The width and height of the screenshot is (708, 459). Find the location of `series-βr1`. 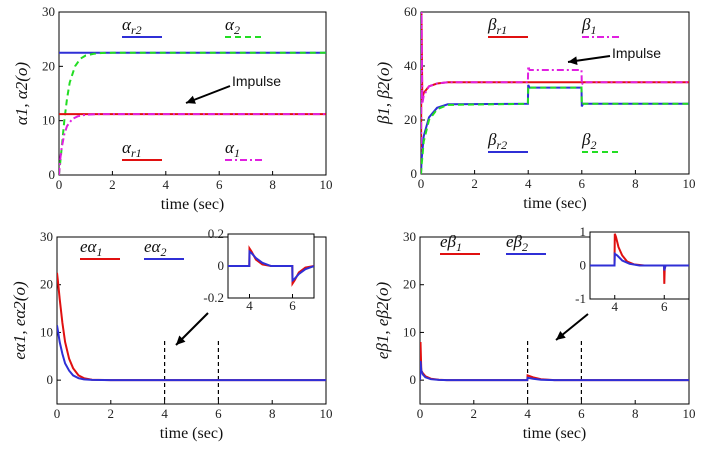

series-βr1 is located at coordinates (555, 93).